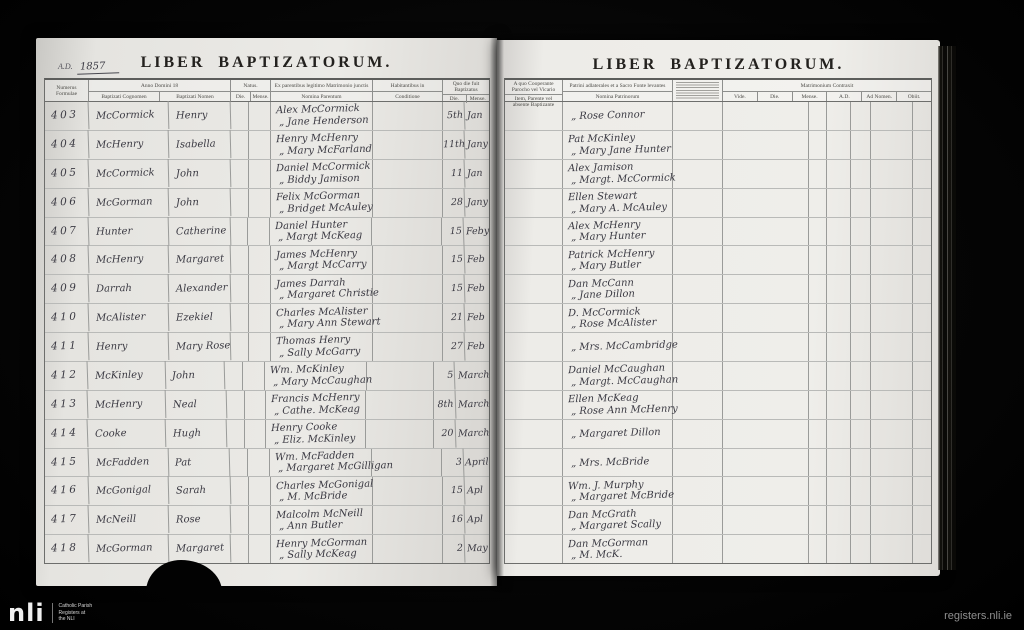 The width and height of the screenshot is (1024, 630). I want to click on record-parents: Charles McGonigal „ M. McBride, so click(322, 491).